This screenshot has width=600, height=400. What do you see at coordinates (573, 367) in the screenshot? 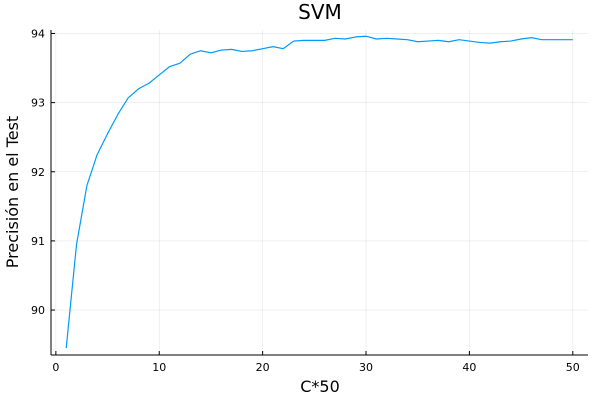
I see `x-tick-label: 50` at bounding box center [573, 367].